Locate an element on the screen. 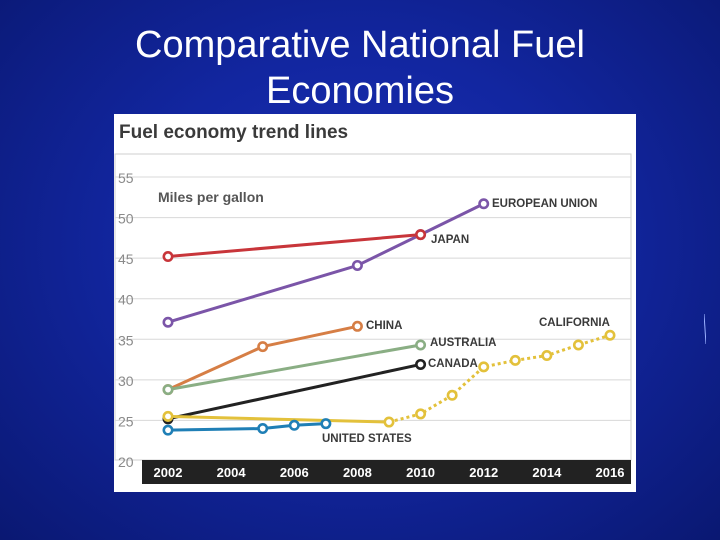 Image resolution: width=720 pixels, height=540 pixels. series-label-united-states: UNITED STATES is located at coordinates (367, 439).